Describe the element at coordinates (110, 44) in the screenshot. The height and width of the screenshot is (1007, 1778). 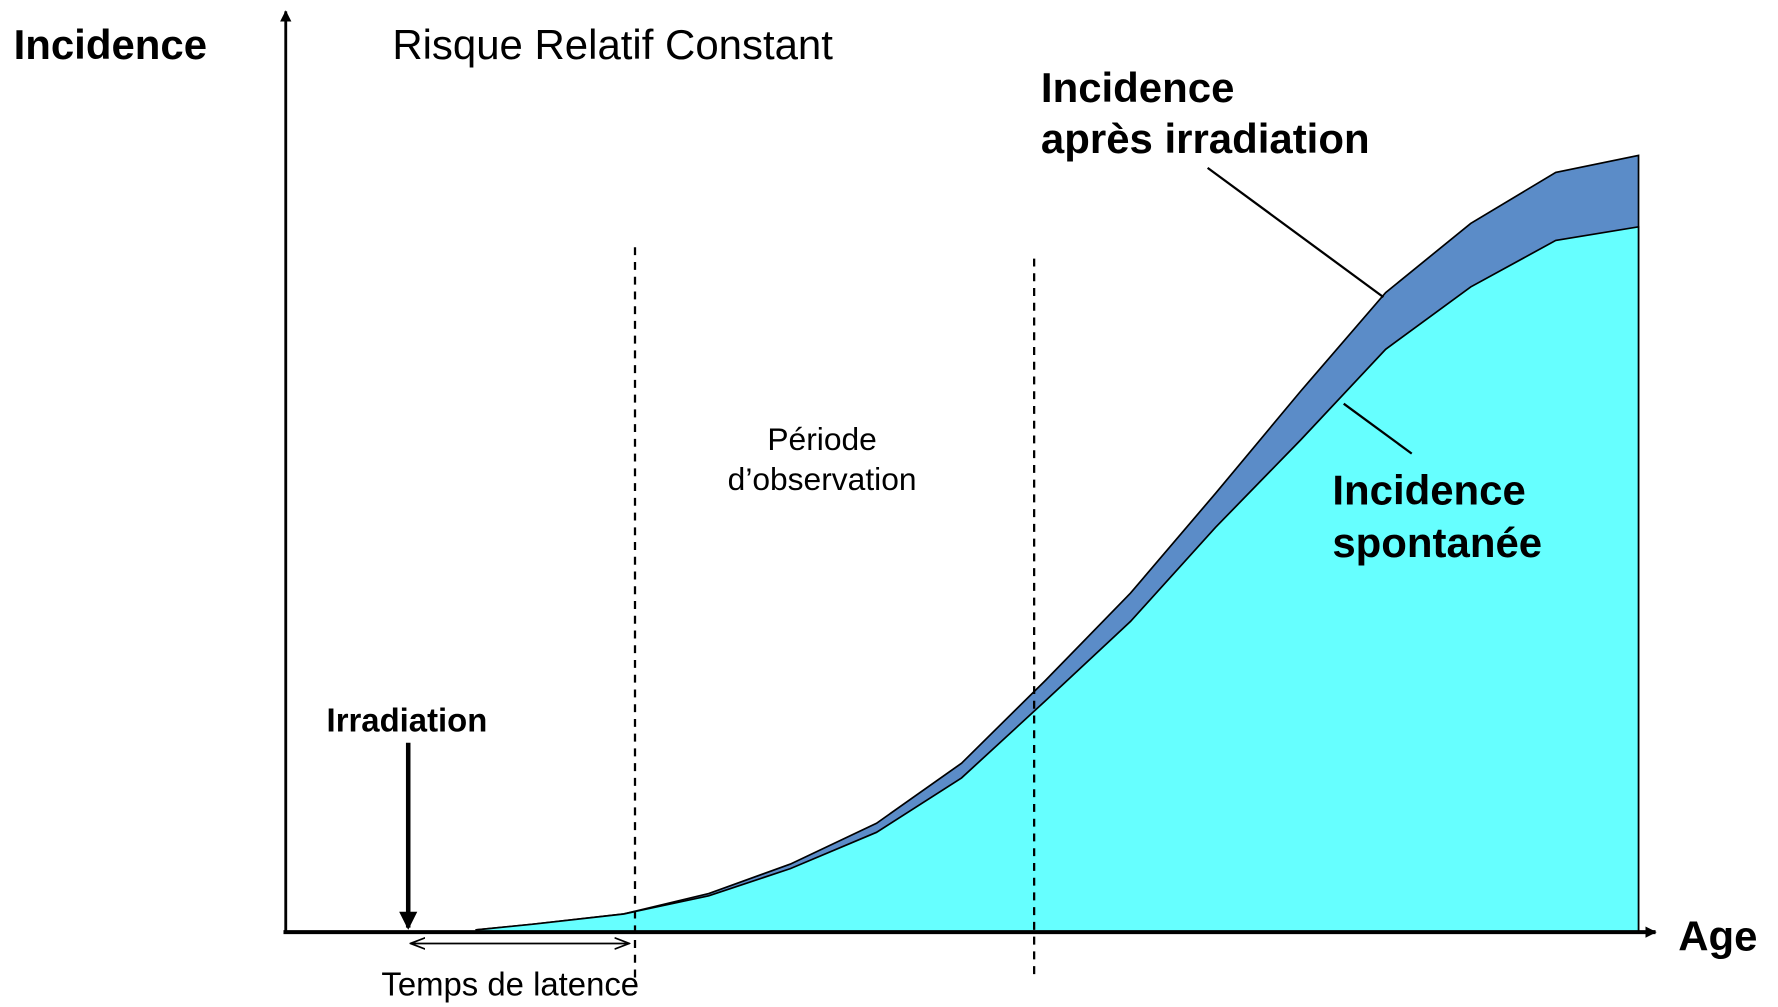
I see `y-axis-label: Incidence` at that location.